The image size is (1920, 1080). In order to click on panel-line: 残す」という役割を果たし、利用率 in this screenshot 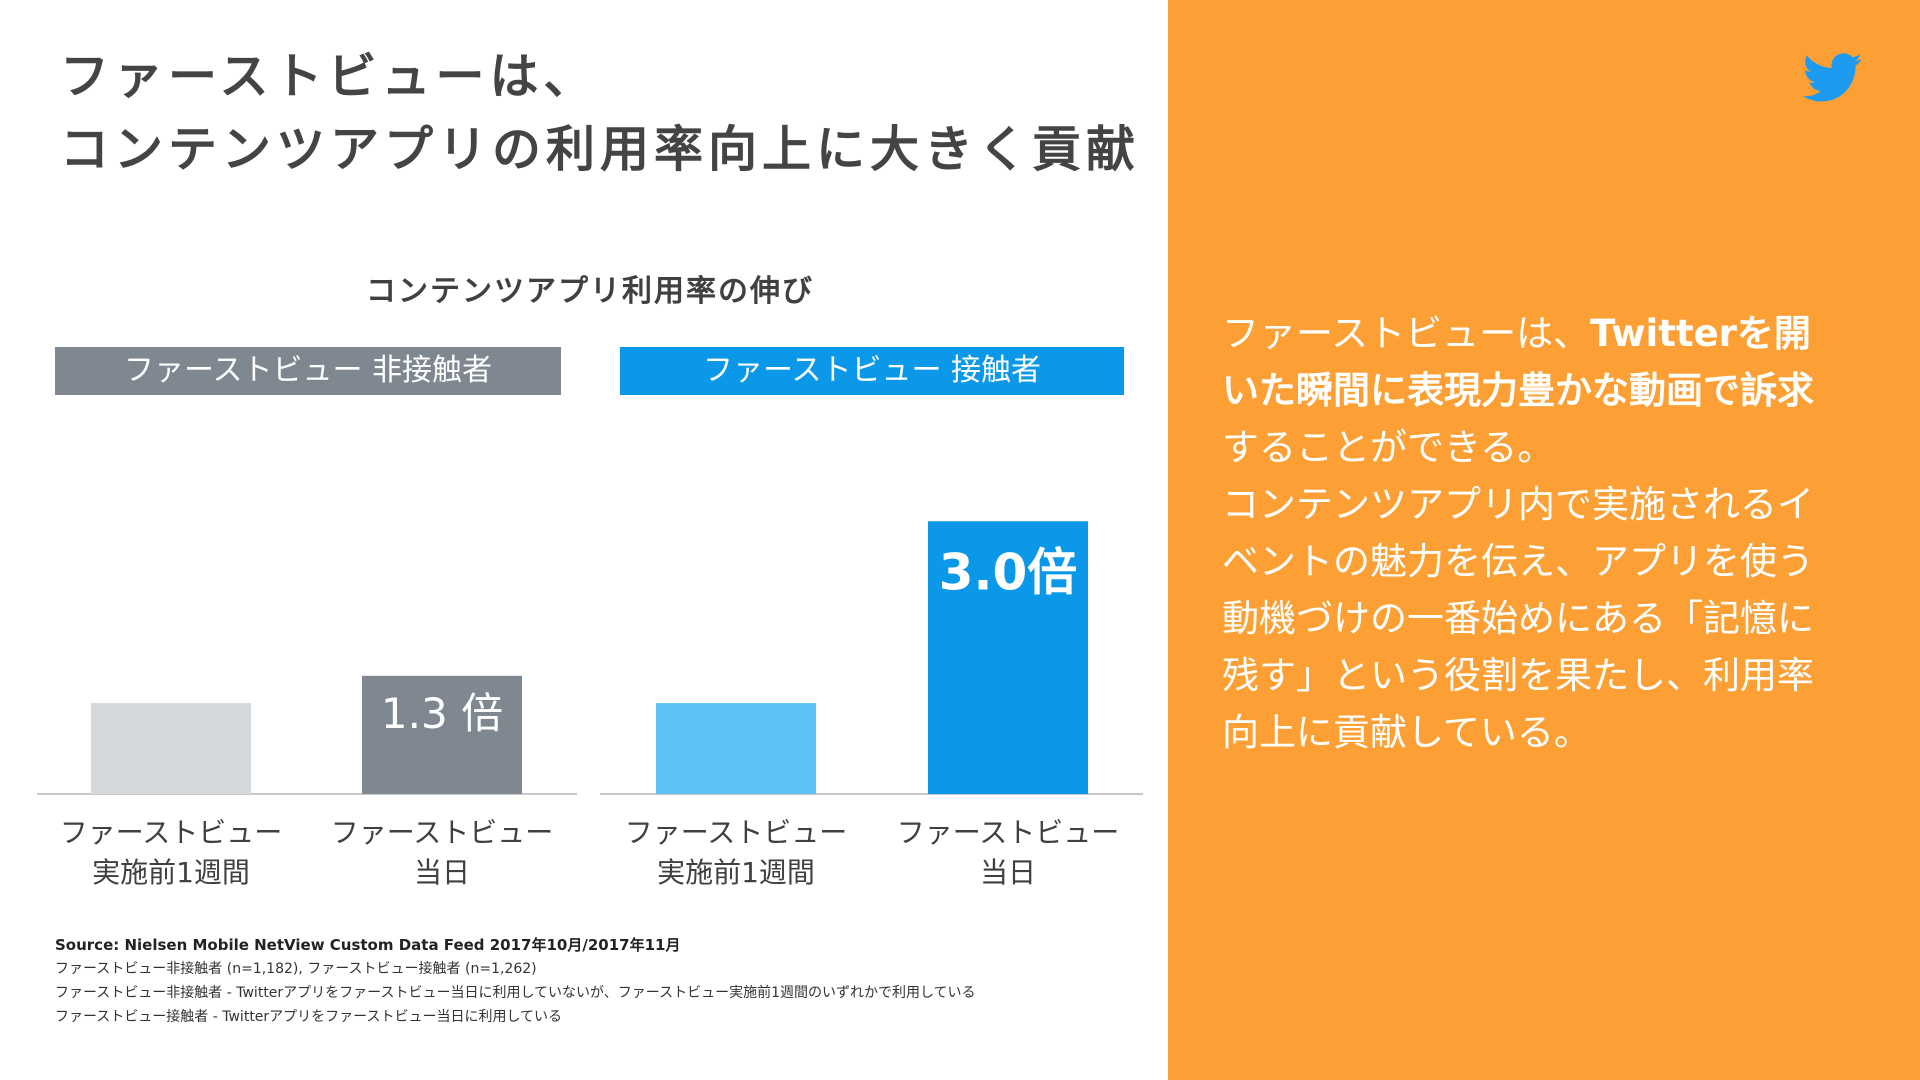, I will do `click(1518, 675)`.